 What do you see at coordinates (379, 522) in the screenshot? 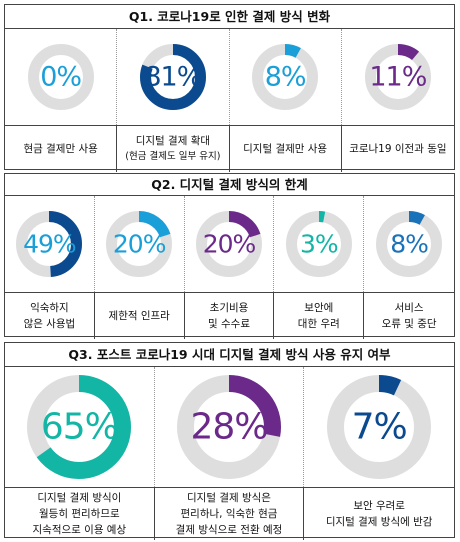
I see `category-label-line: 디지털 결제 방식에 반감` at bounding box center [379, 522].